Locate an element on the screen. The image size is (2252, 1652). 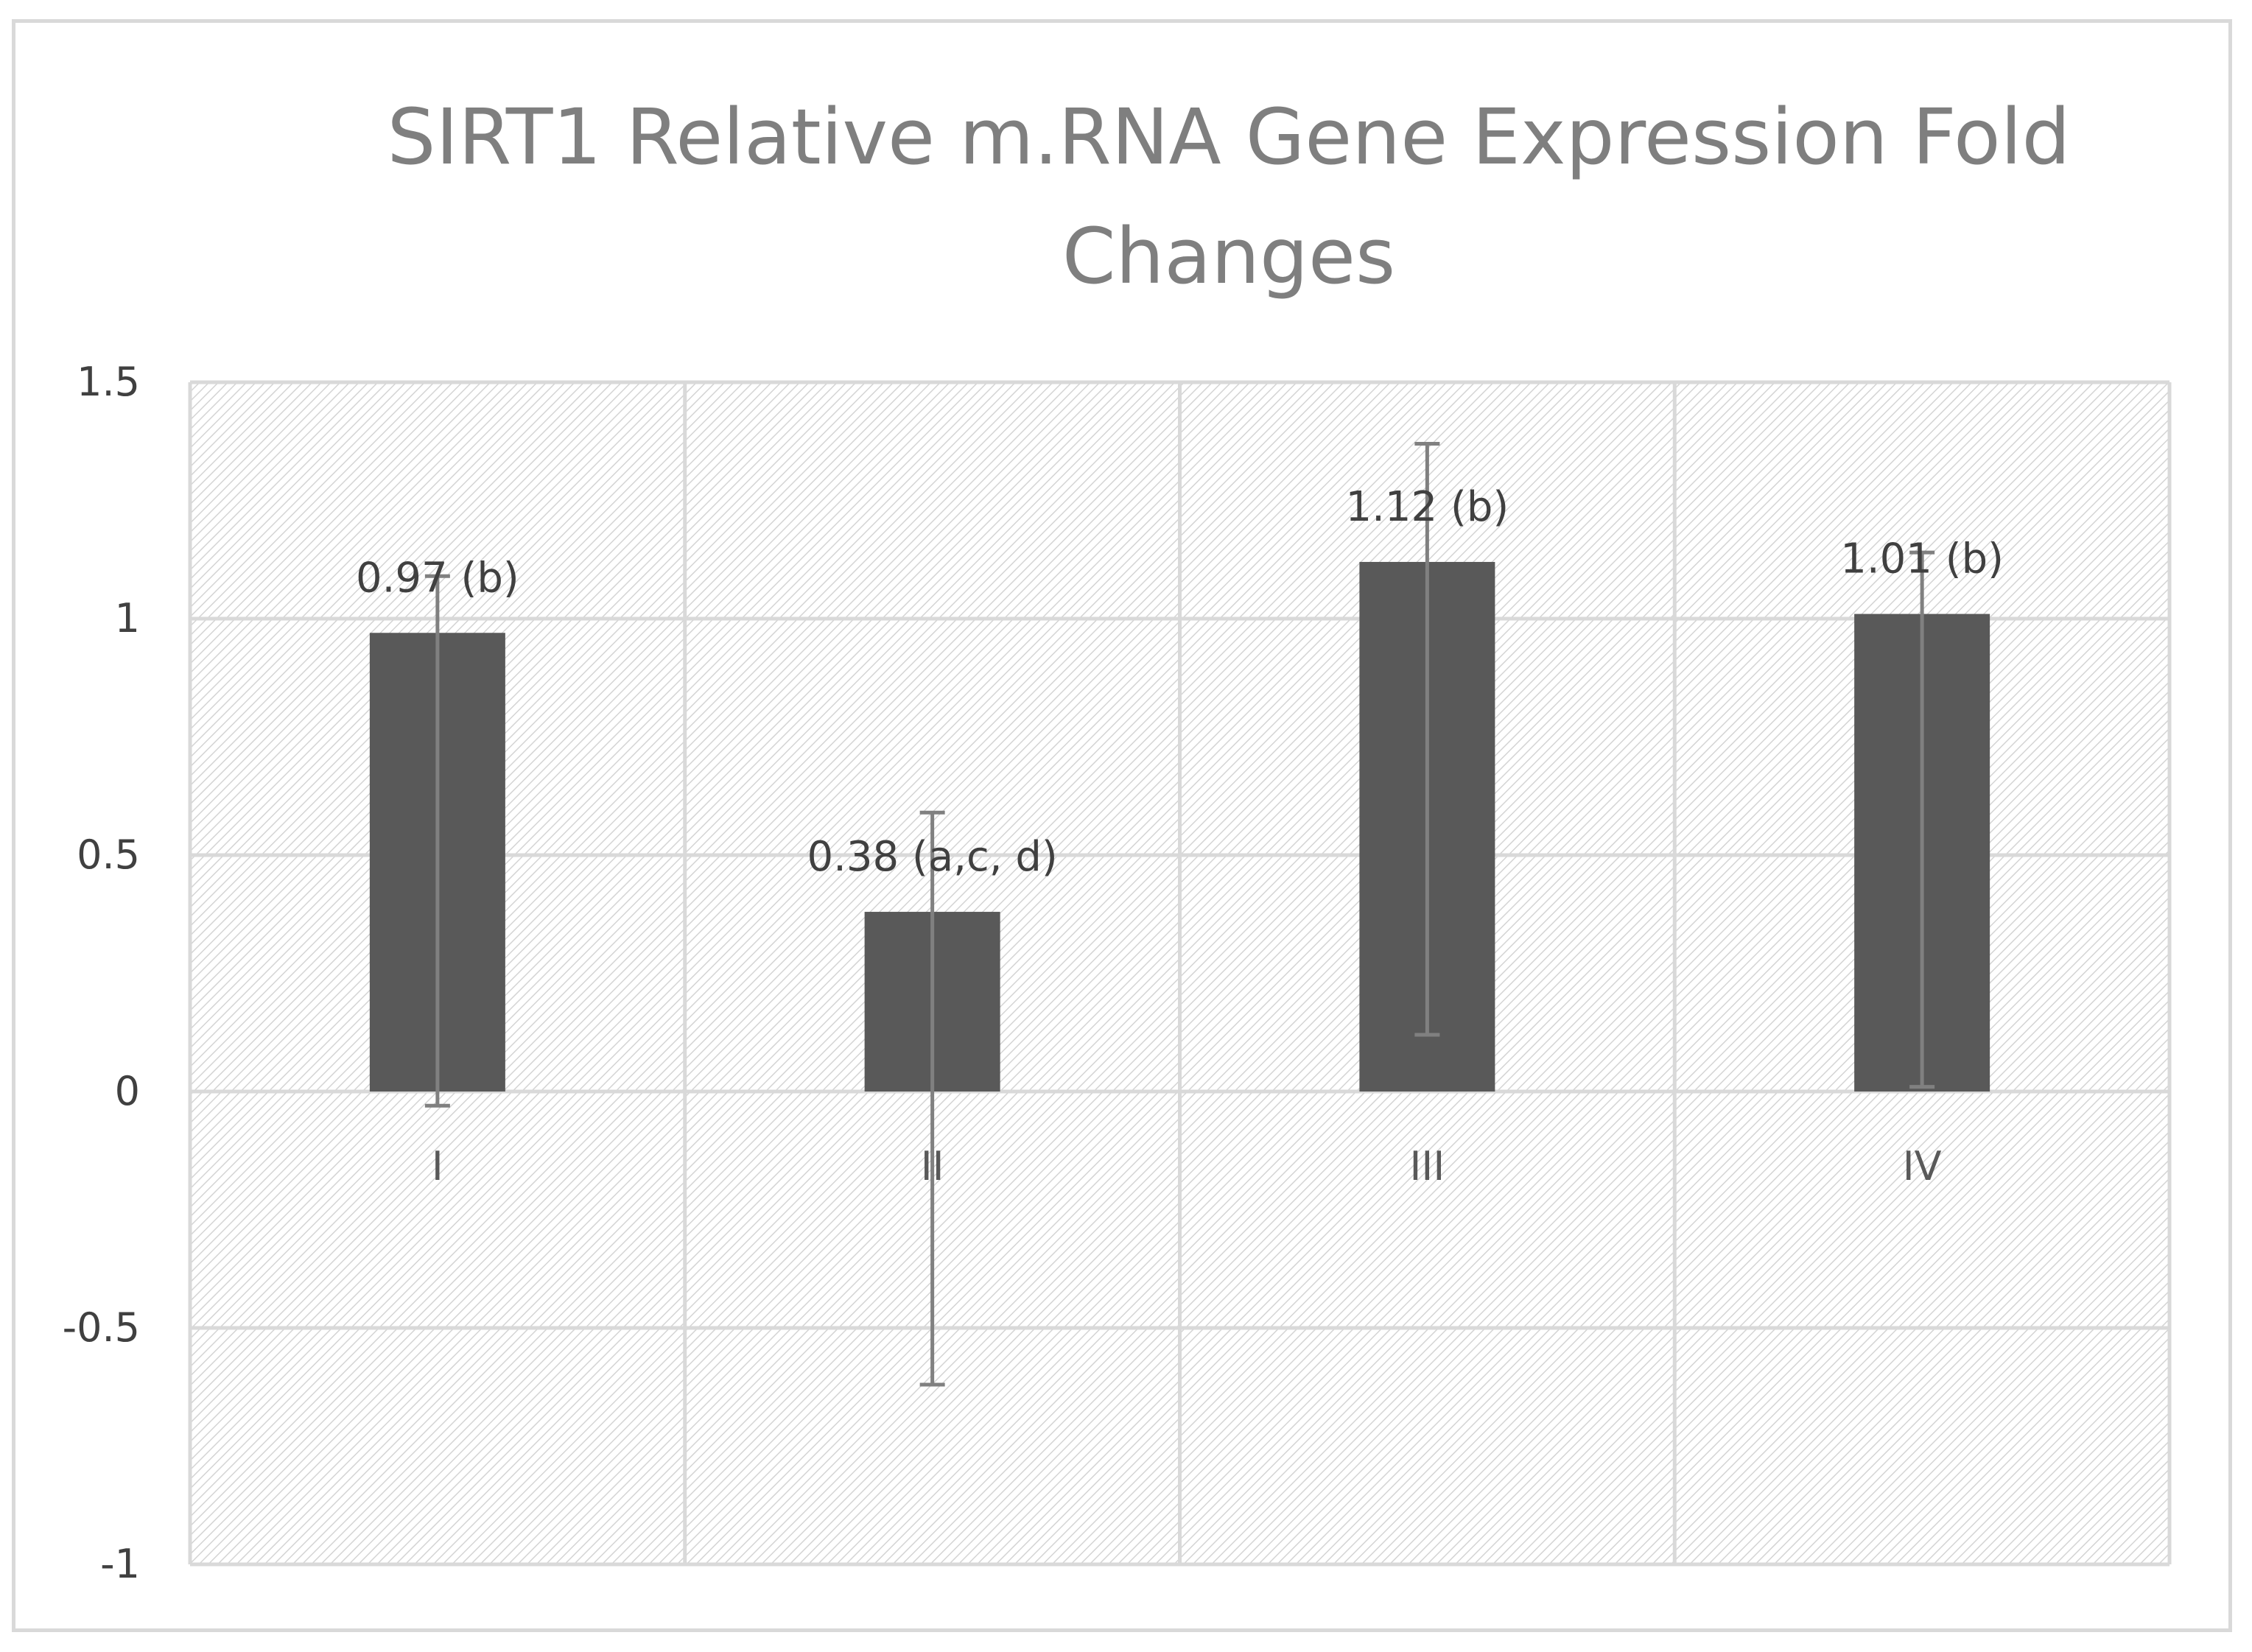
x-category-label-III: III is located at coordinates (1427, 1166).